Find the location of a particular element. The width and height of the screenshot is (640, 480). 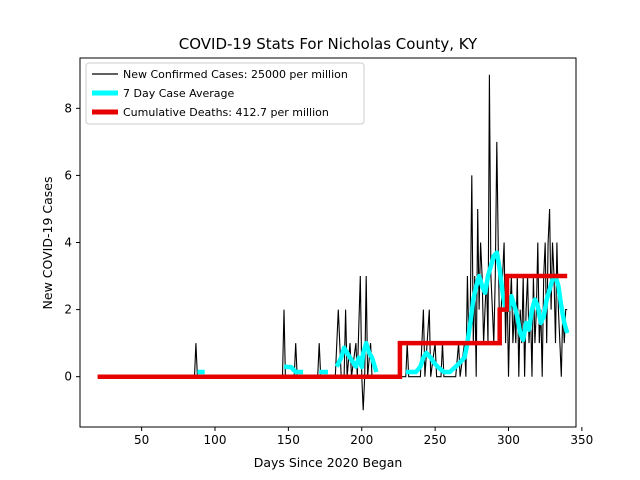

legend-label-7-day-average: 7 Day Case Average is located at coordinates (179, 93).